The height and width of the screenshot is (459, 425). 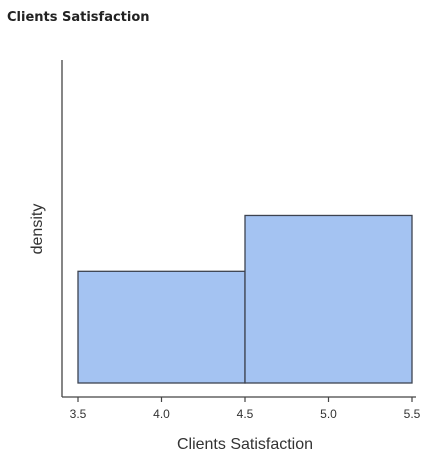 What do you see at coordinates (161, 414) in the screenshot?
I see `x-tick-label: 4.0` at bounding box center [161, 414].